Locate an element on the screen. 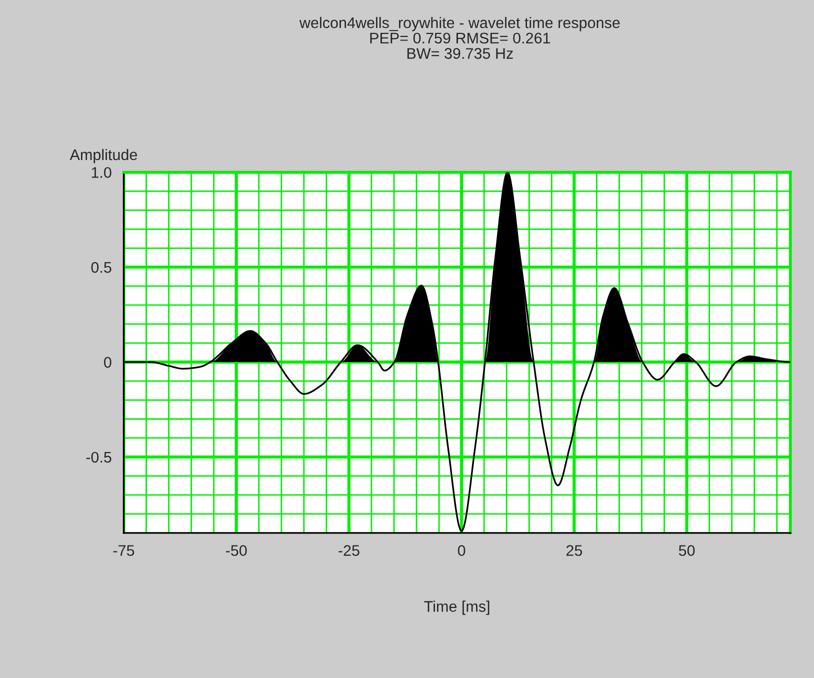 The height and width of the screenshot is (678, 814). x-tick-label: 25 is located at coordinates (574, 550).